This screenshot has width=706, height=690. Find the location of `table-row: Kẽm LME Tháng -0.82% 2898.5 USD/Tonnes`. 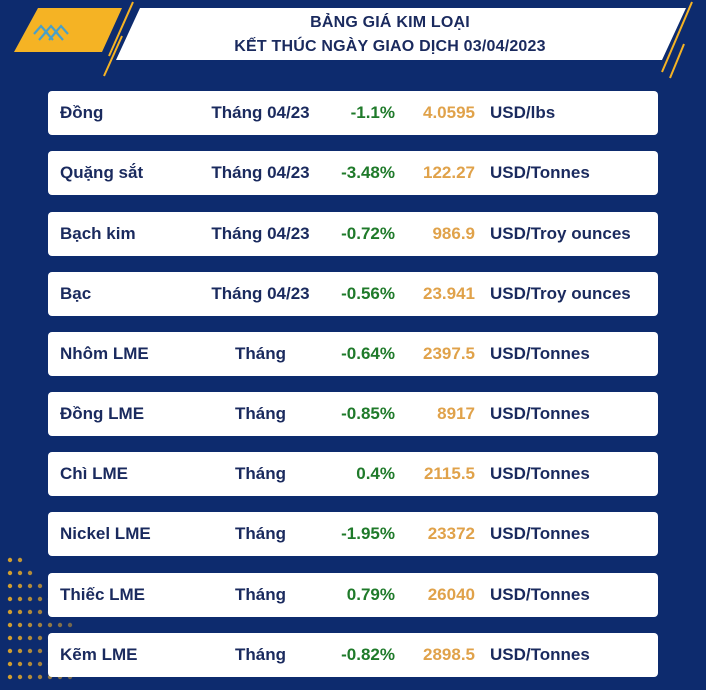

table-row: Kẽm LME Tháng -0.82% 2898.5 USD/Tonnes is located at coordinates (353, 655).